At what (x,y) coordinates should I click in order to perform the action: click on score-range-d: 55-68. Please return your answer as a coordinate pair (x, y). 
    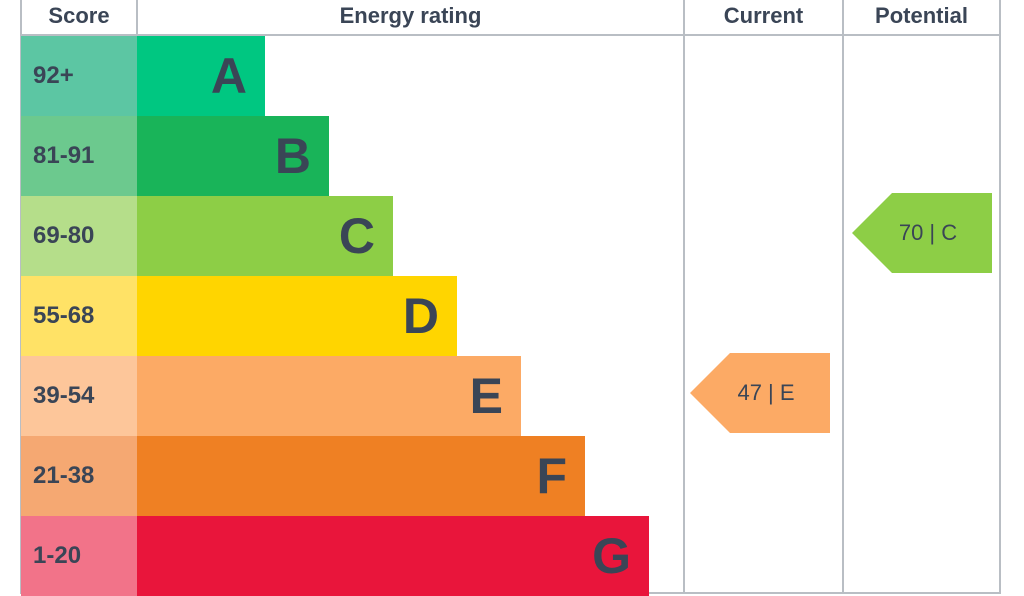
    Looking at the image, I should click on (79, 316).